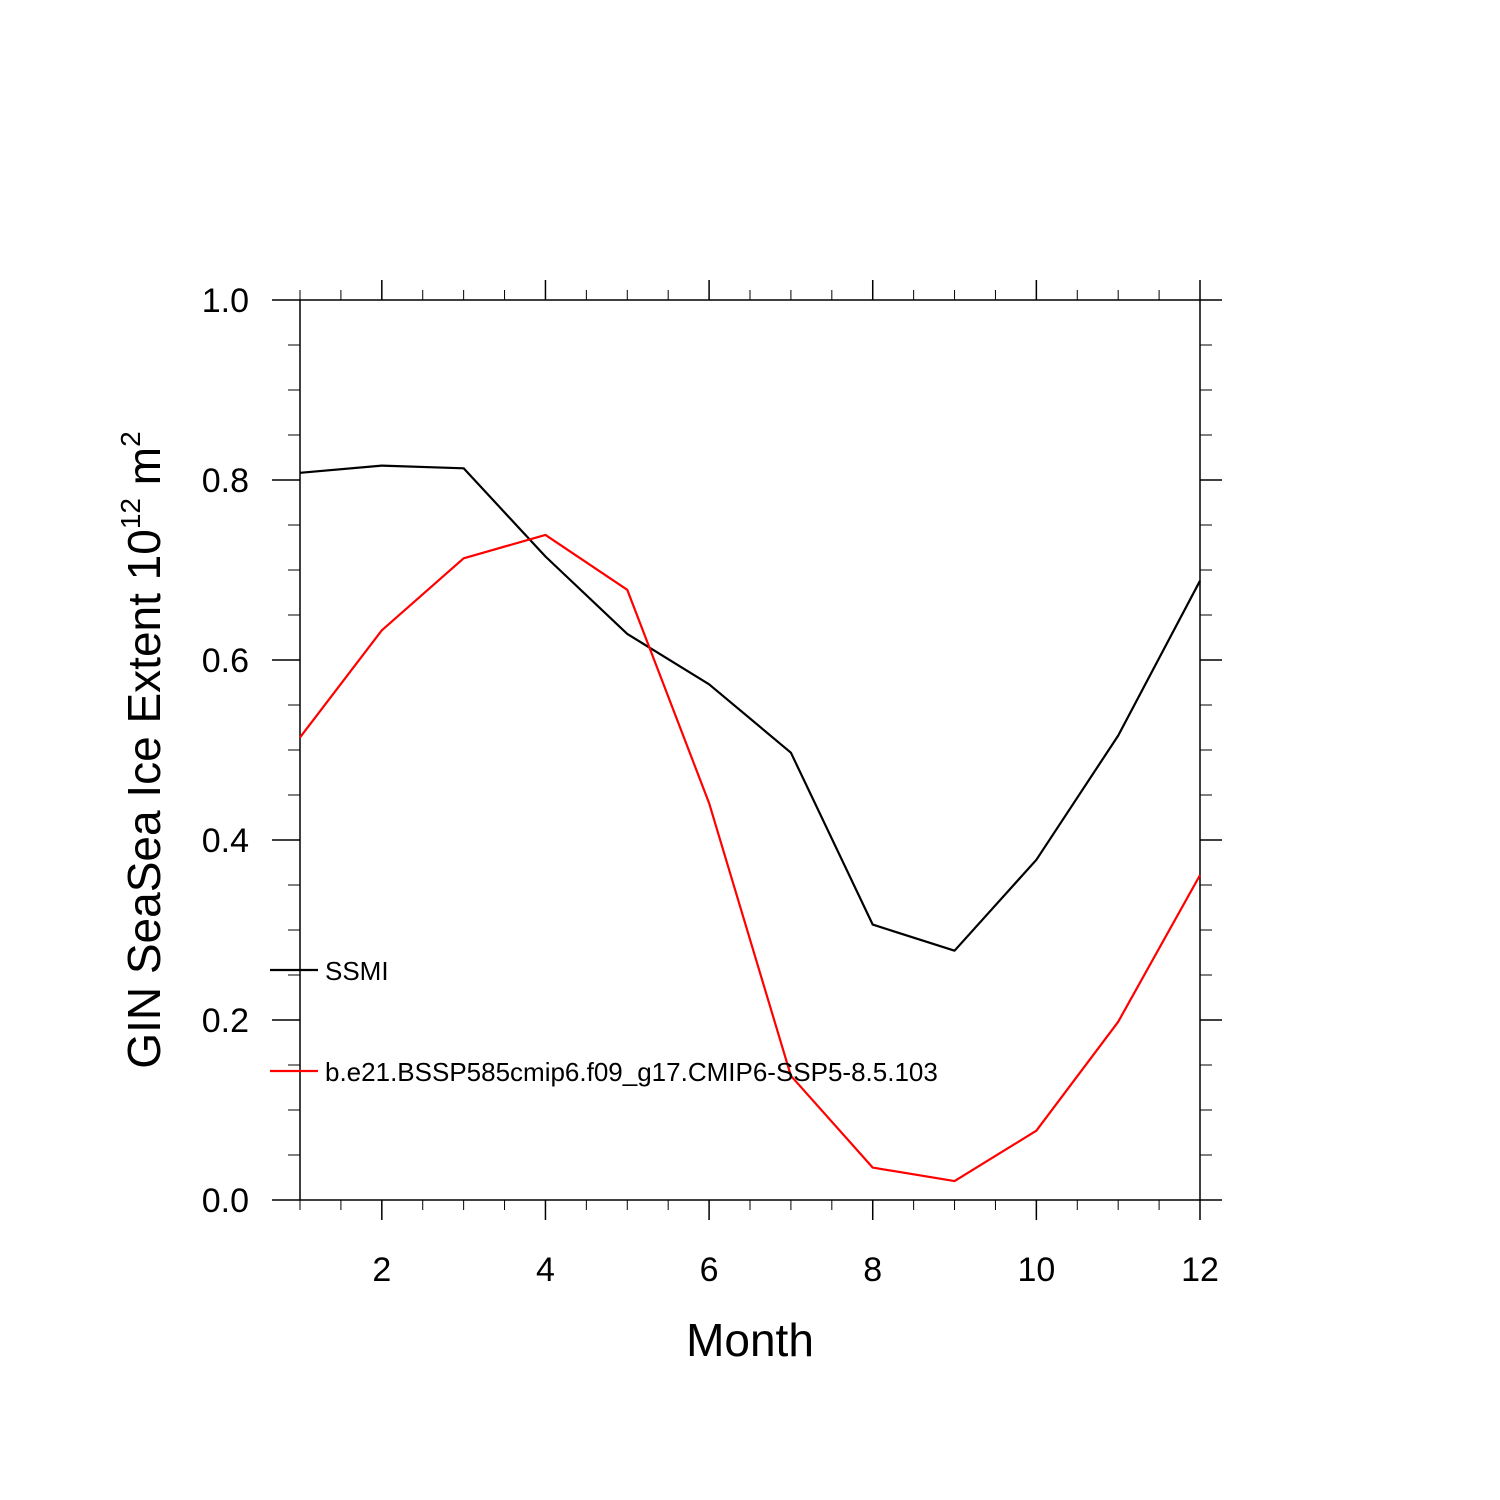  What do you see at coordinates (225, 1201) in the screenshot?
I see `y-tick-label: 0.0` at bounding box center [225, 1201].